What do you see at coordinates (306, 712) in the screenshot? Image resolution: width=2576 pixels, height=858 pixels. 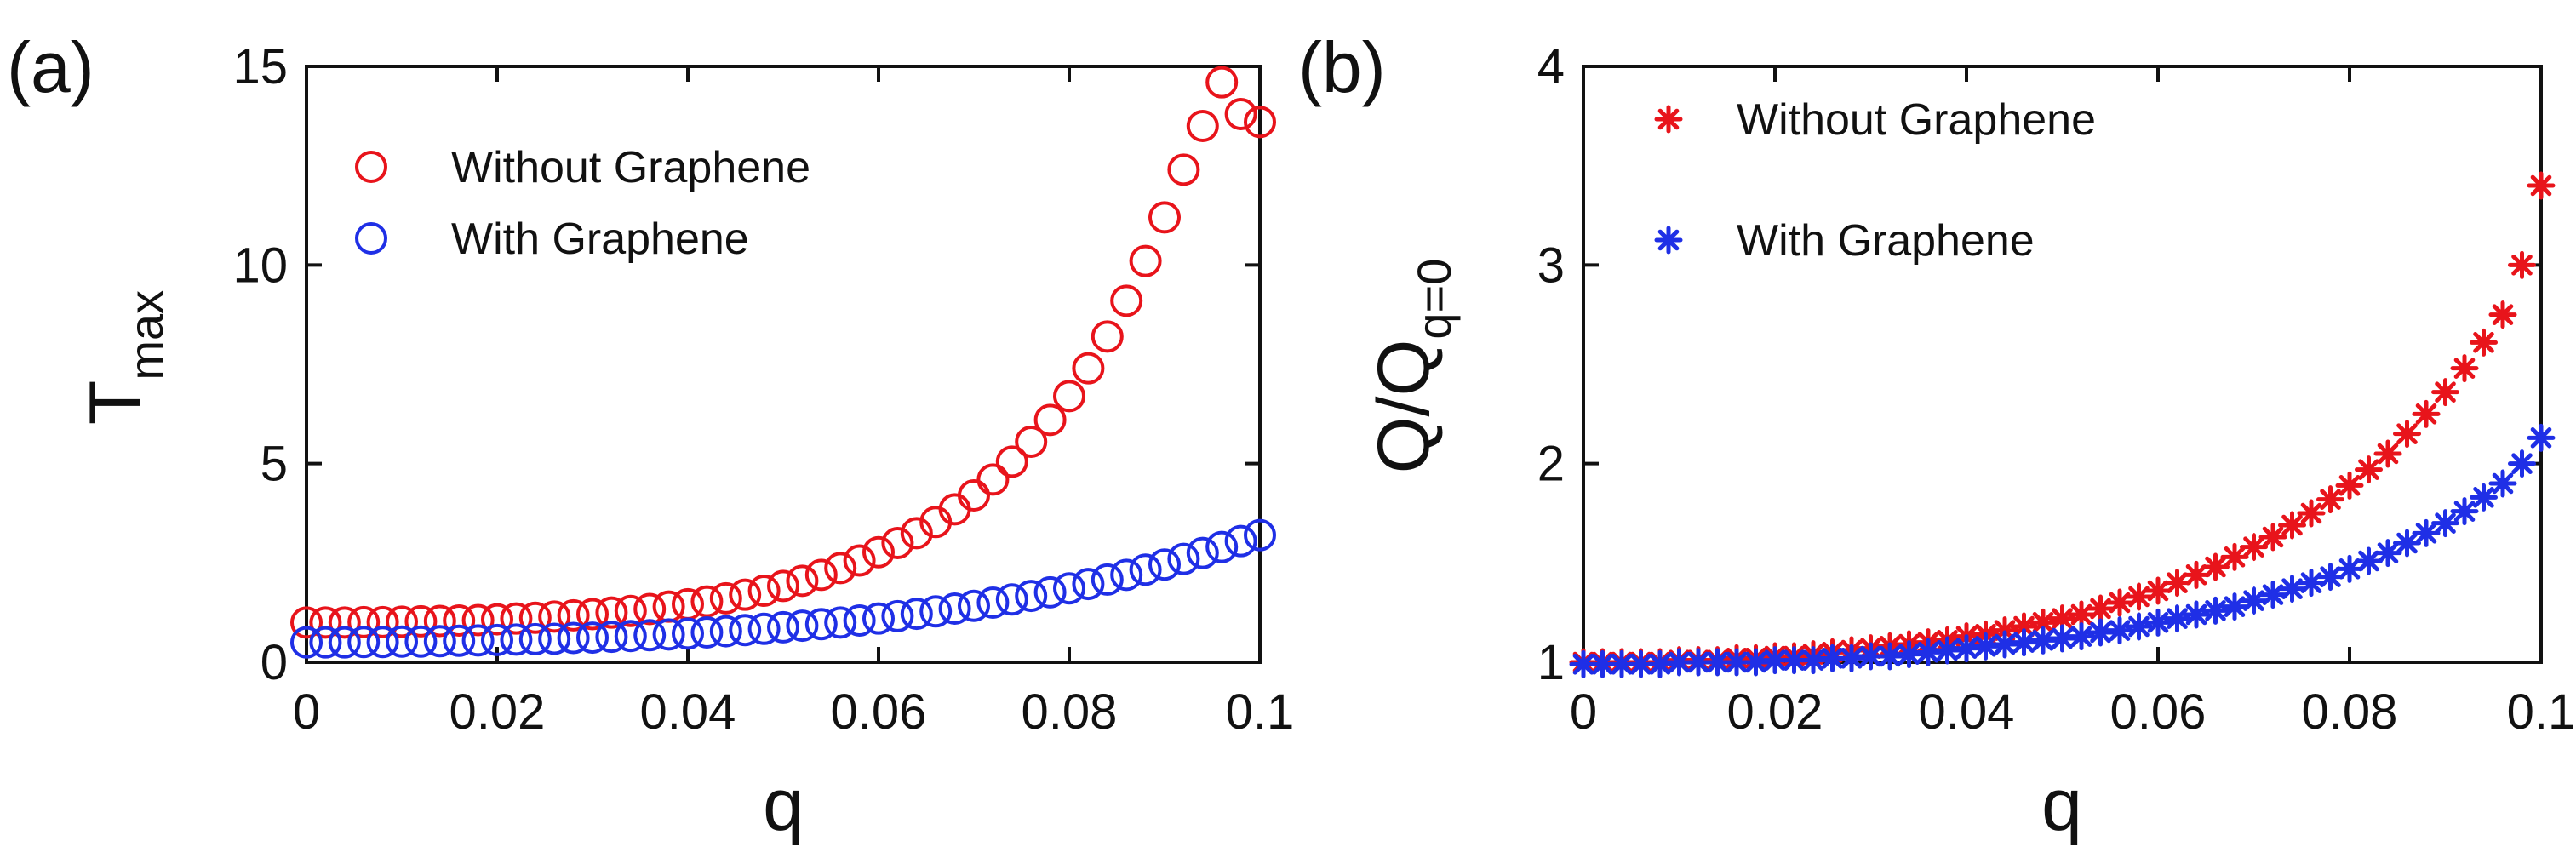 I see `x-tick-label: 0` at bounding box center [306, 712].